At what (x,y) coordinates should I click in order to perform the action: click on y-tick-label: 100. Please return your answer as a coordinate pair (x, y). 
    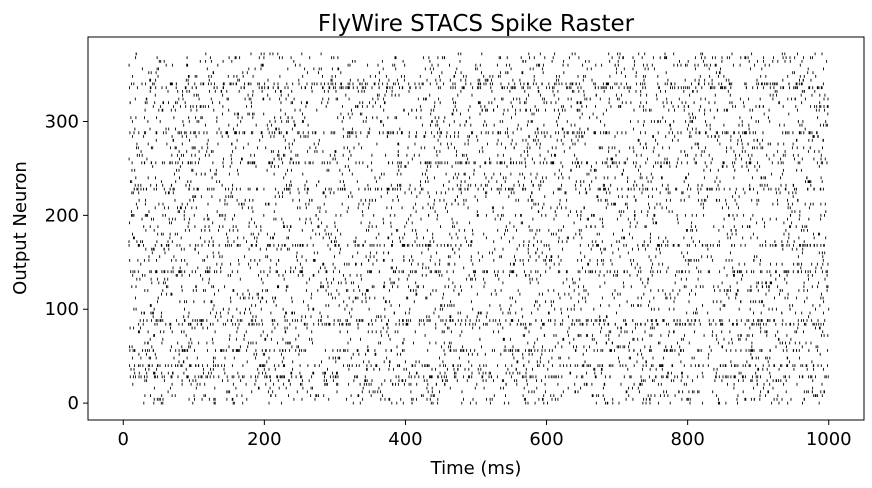
    Looking at the image, I should click on (62, 309).